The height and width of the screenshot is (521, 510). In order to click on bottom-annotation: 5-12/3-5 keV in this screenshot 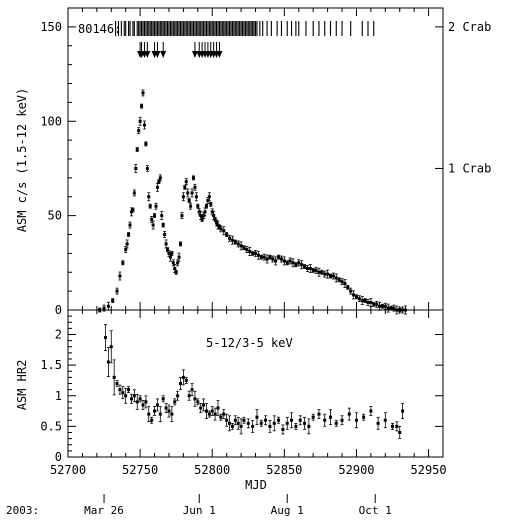, I will do `click(249, 343)`.